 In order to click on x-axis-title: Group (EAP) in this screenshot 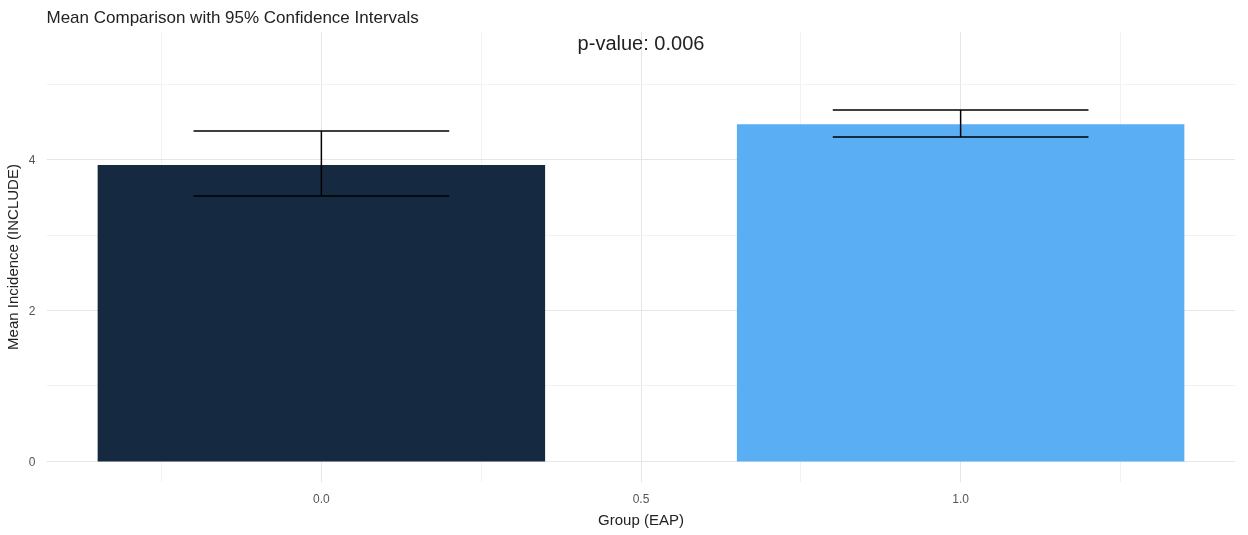, I will do `click(641, 519)`.